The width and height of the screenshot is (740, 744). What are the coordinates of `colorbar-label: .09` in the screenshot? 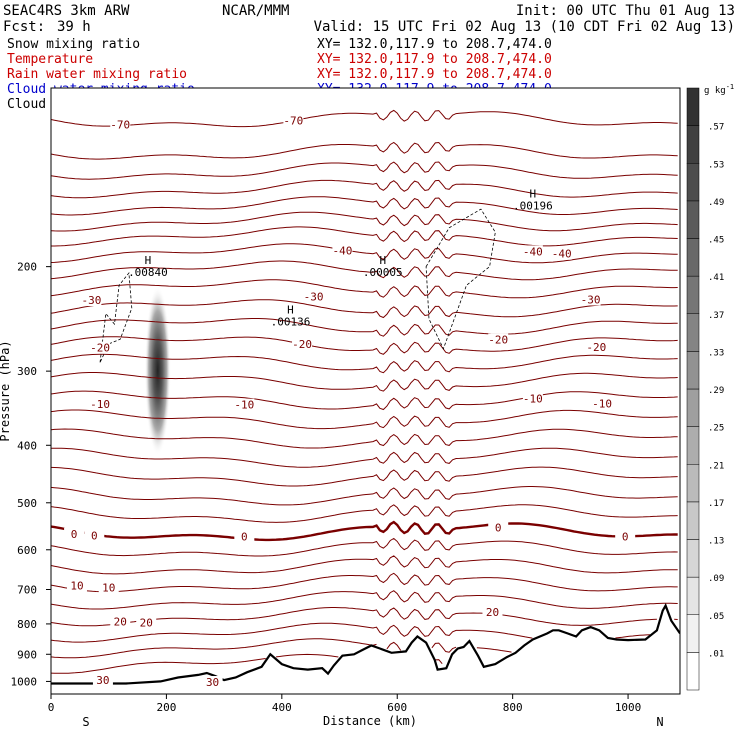 It's located at (716, 579).